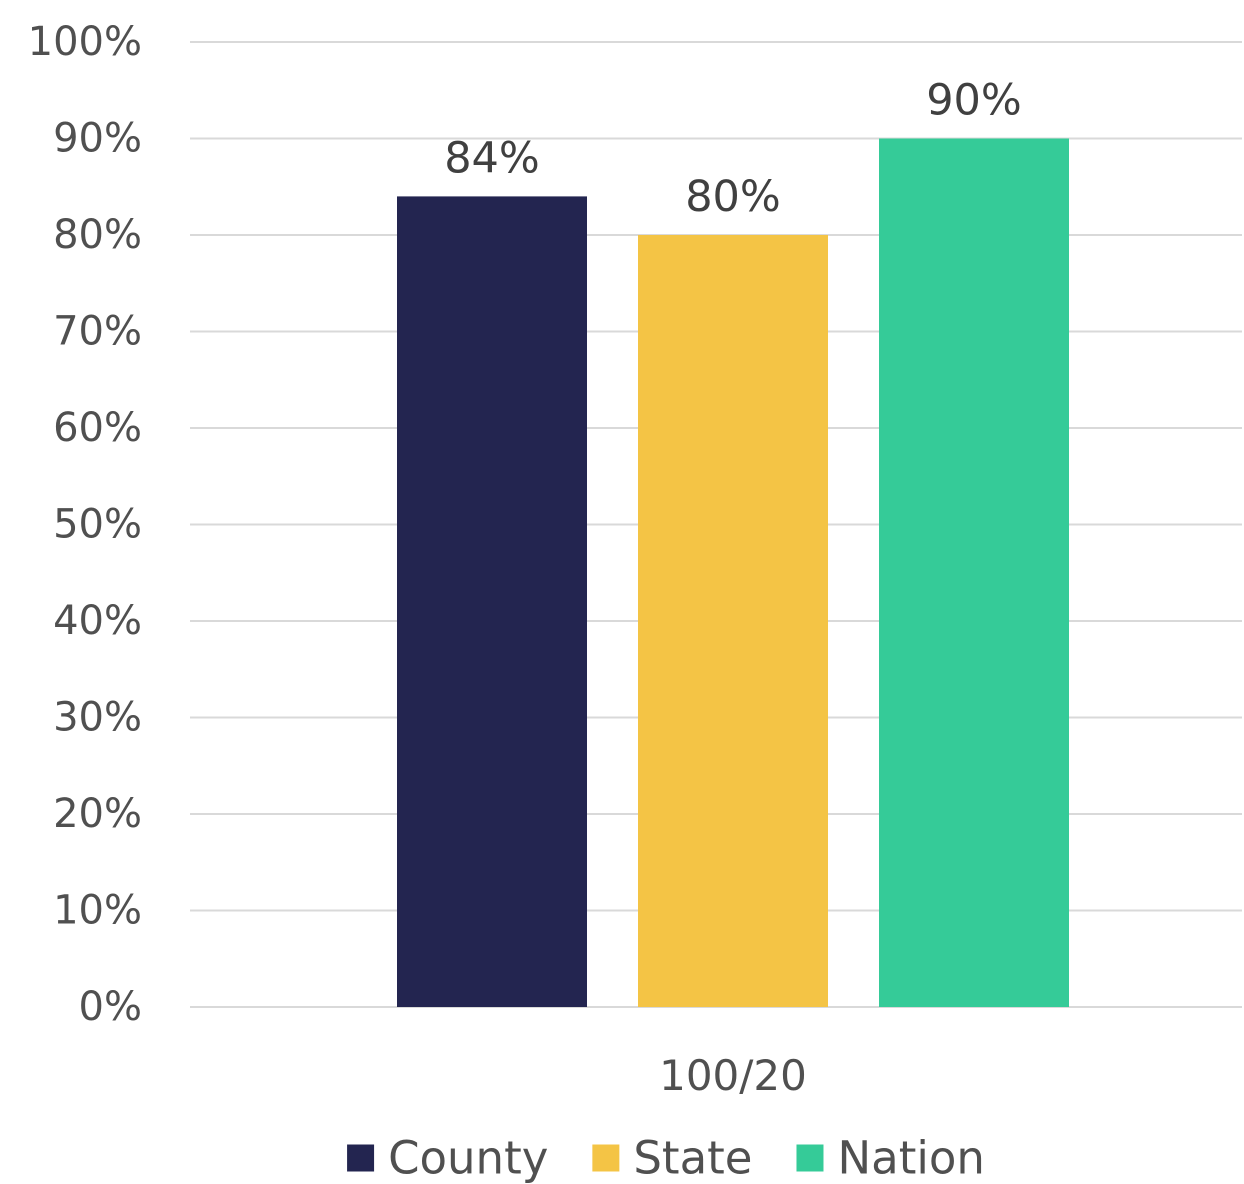 Image resolution: width=1244 pixels, height=1184 pixels. What do you see at coordinates (733, 197) in the screenshot?
I see `data-label-state: 80%` at bounding box center [733, 197].